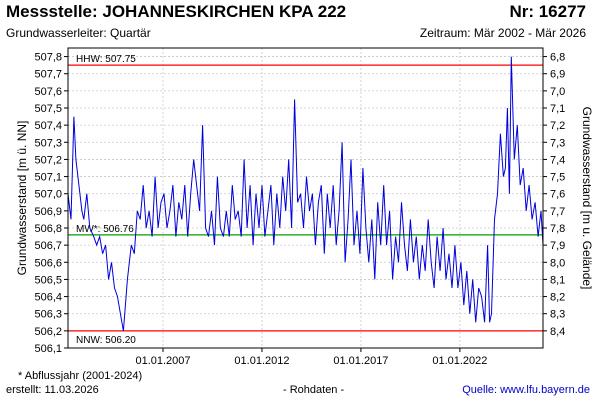 The width and height of the screenshot is (600, 400). What do you see at coordinates (261, 361) in the screenshot?
I see `x-tick-label: 01.01.2012` at bounding box center [261, 361].